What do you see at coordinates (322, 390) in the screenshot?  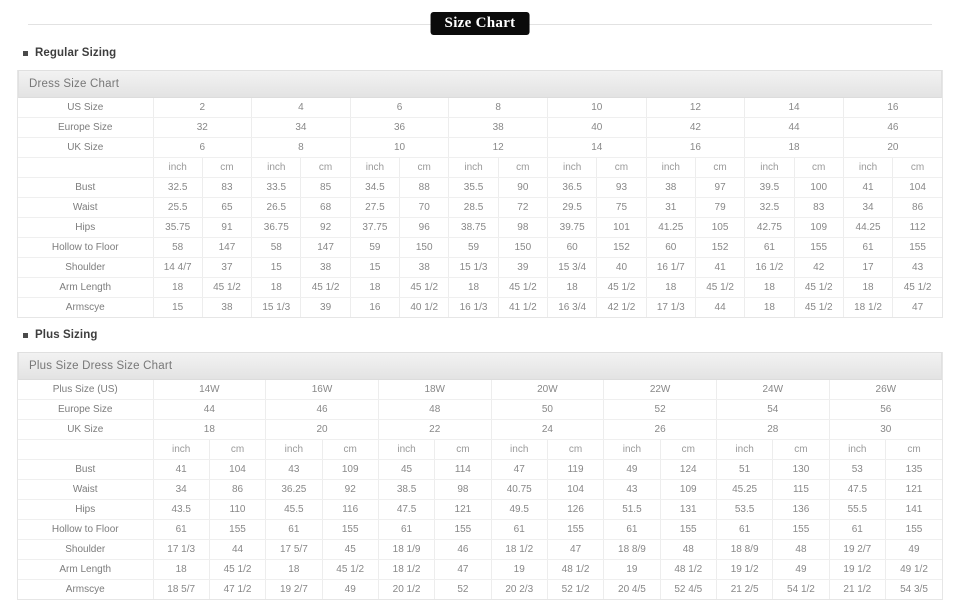 I see `size-cell: 16W` at bounding box center [322, 390].